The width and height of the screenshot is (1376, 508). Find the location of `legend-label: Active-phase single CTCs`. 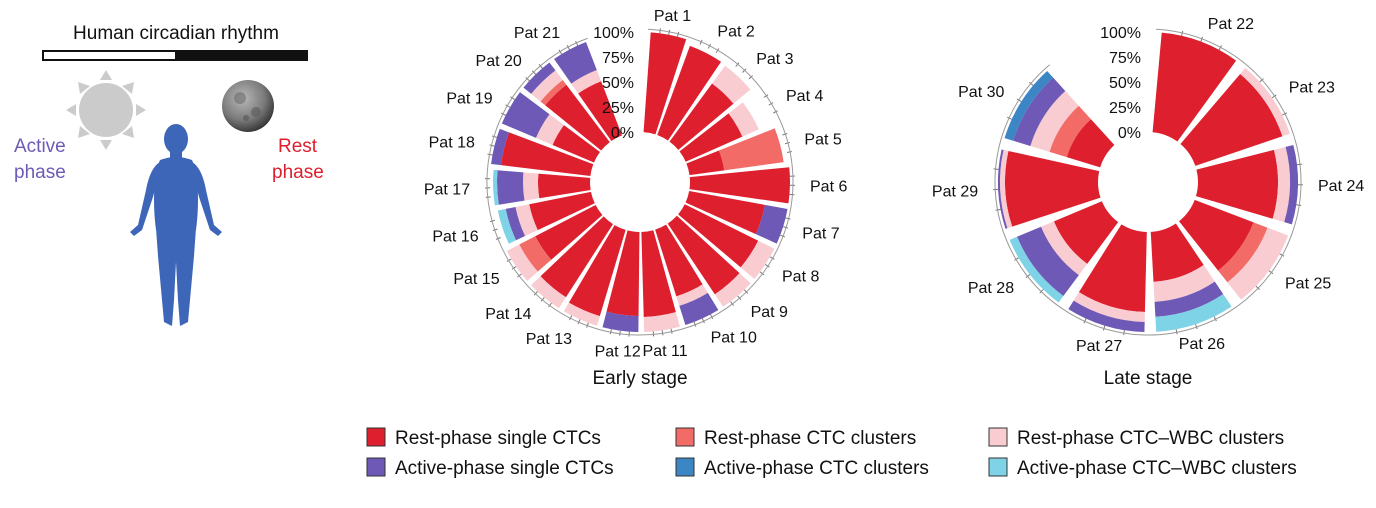

legend-label: Active-phase single CTCs is located at coordinates (504, 468).